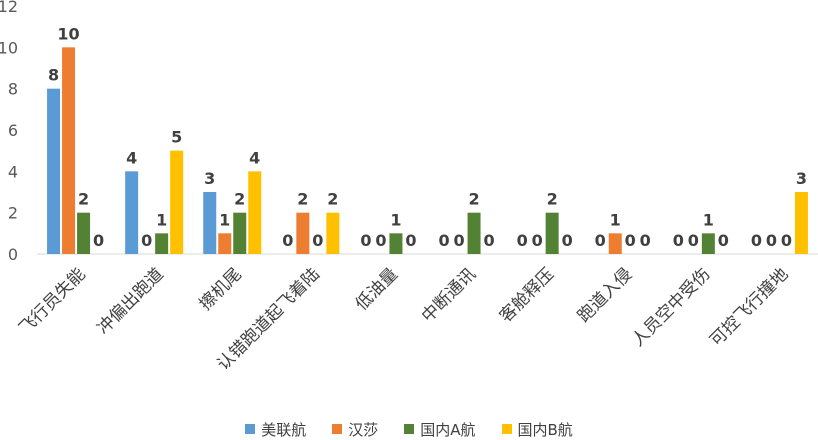 Image resolution: width=818 pixels, height=440 pixels. Describe the element at coordinates (13, 89) in the screenshot. I see `y-tick-label: 8` at that location.